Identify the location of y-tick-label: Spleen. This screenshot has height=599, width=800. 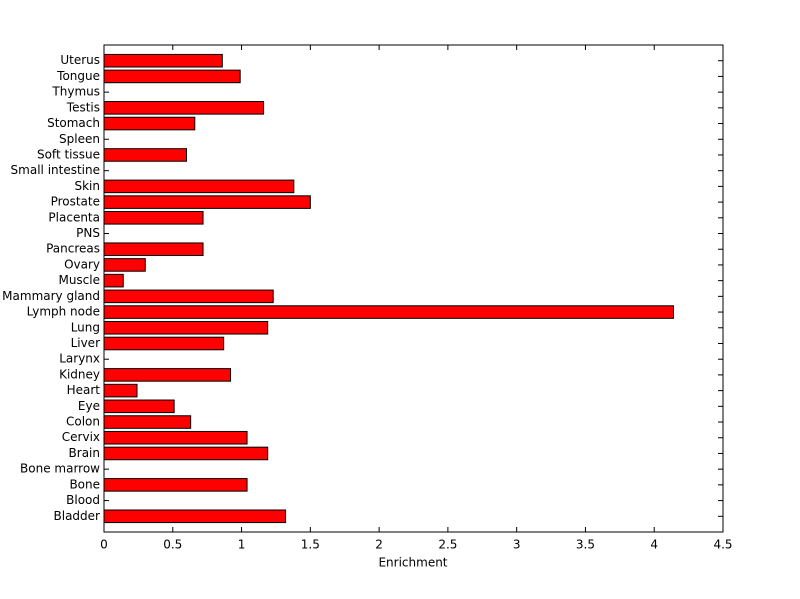
(79, 139).